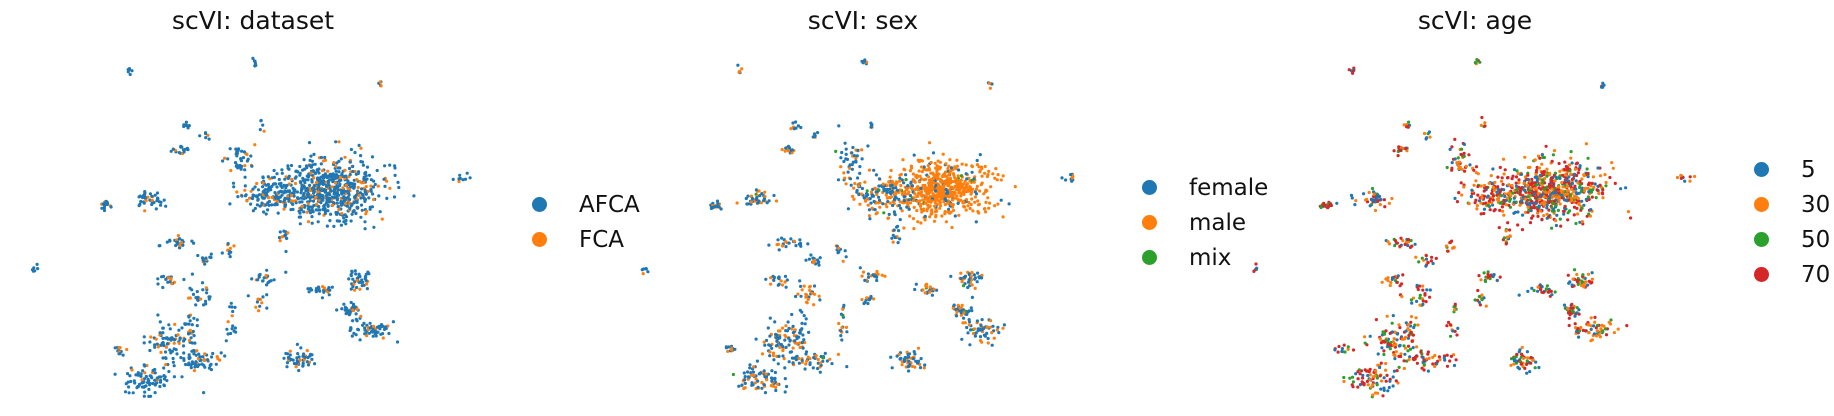 Image resolution: width=1834 pixels, height=416 pixels. I want to click on legend-label: male, so click(1218, 222).